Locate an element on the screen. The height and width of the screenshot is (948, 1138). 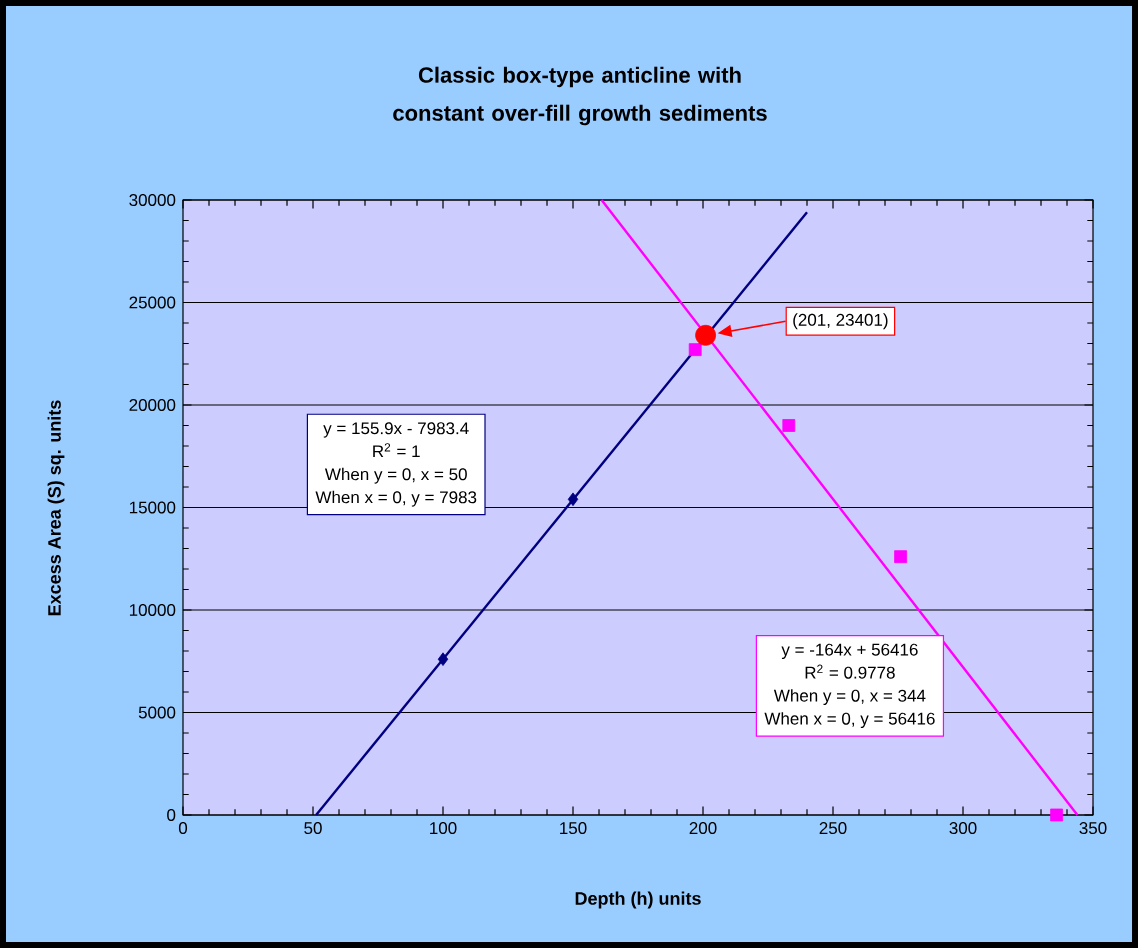
y-tick-label: 25000 is located at coordinates (152, 302).